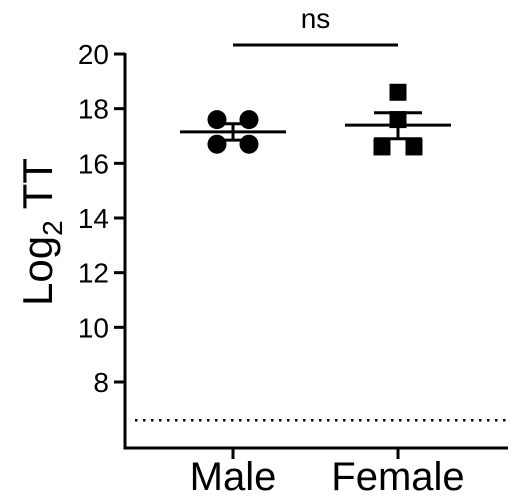  I want to click on y-axis-label: Log2 TT, so click(41, 232).